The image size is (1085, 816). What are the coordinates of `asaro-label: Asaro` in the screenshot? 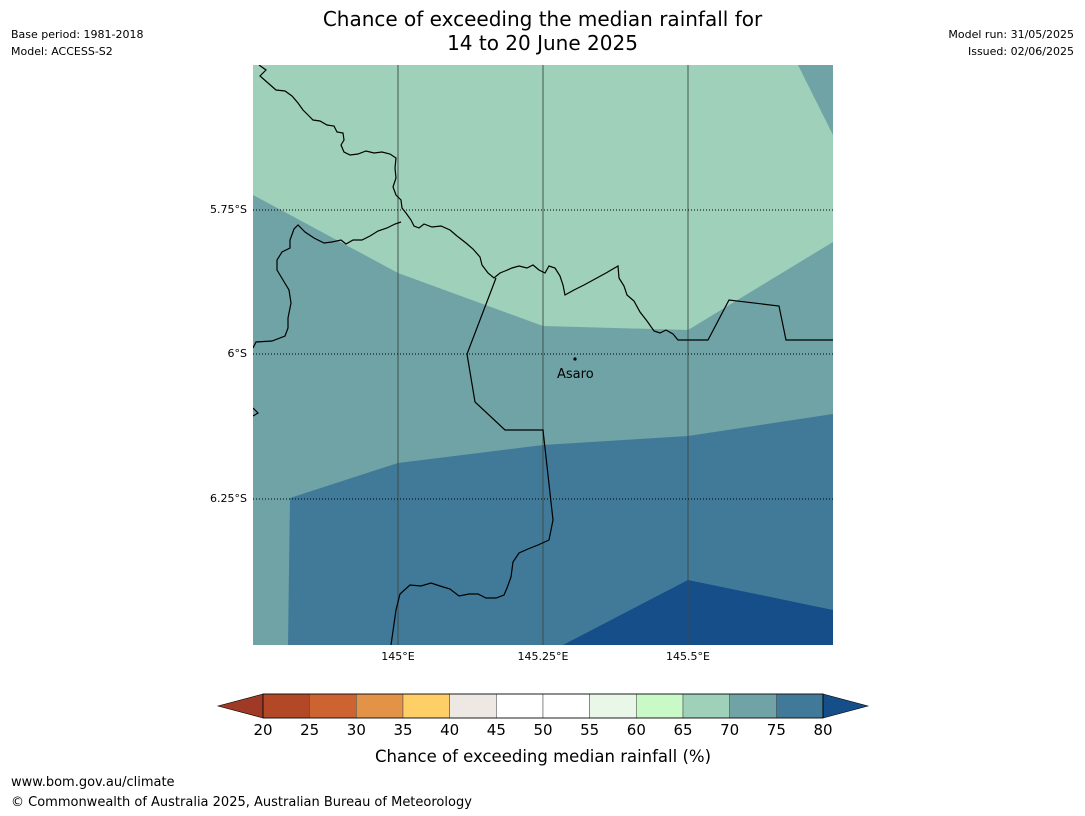 It's located at (575, 374).